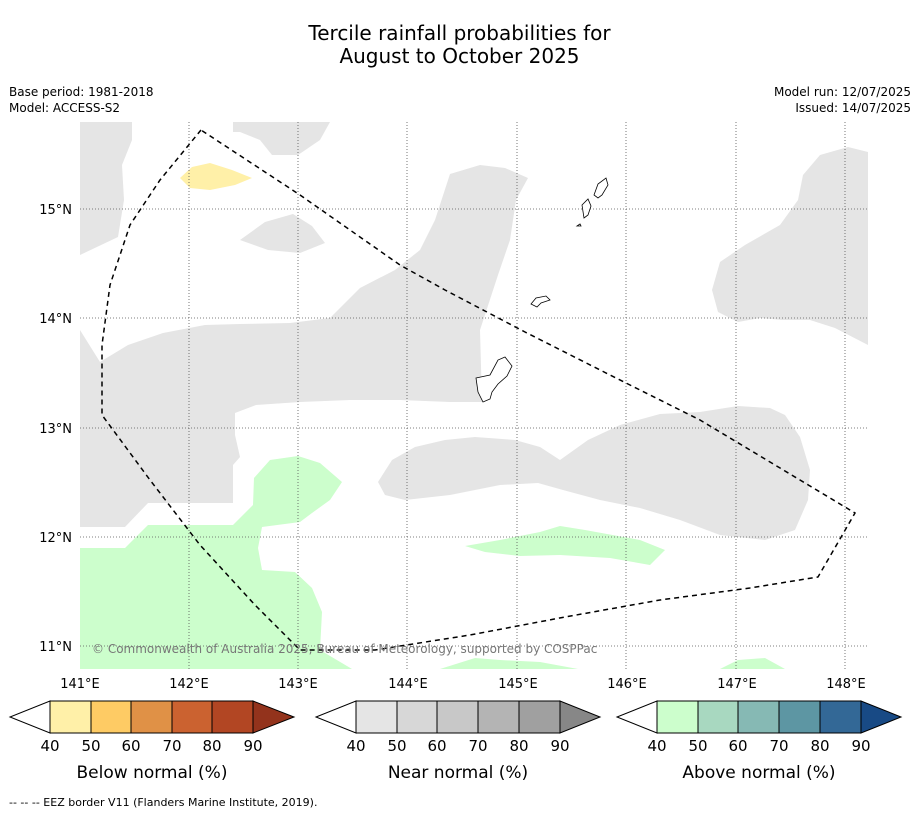 The image size is (919, 816). I want to click on lat-label-14n: 14°N, so click(55, 319).